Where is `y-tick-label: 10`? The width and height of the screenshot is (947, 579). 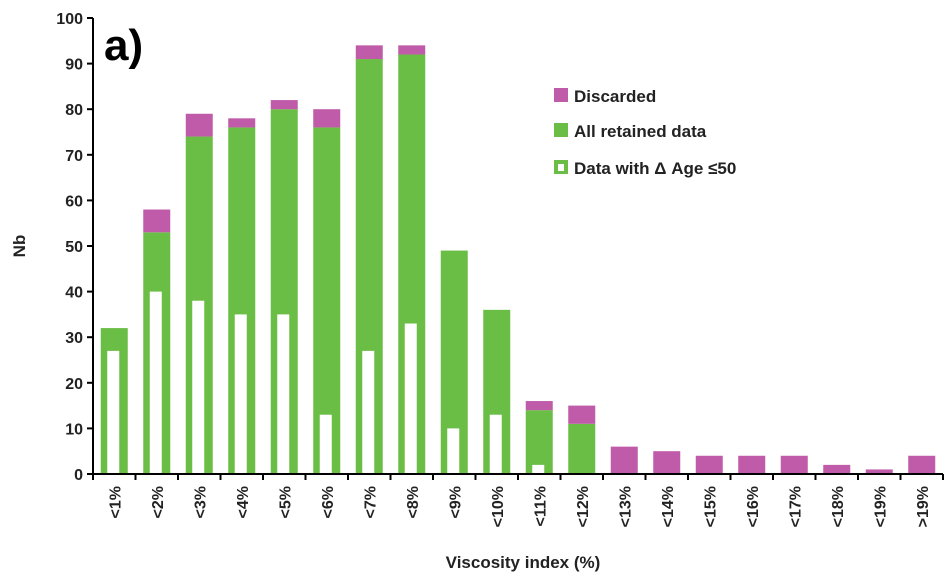 y-tick-label: 10 is located at coordinates (74, 429).